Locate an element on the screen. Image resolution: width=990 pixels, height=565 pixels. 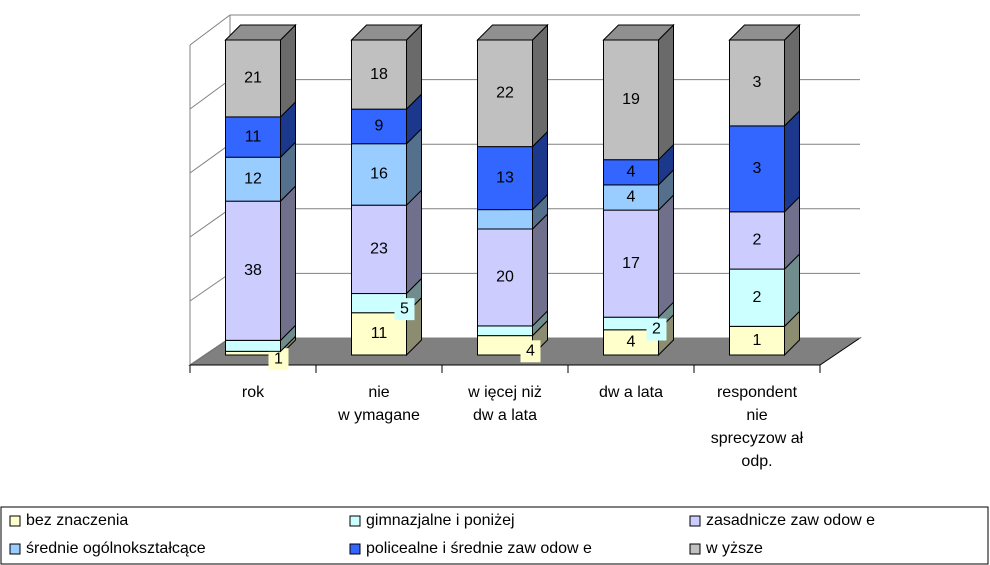
x-tick-label: rok is located at coordinates (253, 392).